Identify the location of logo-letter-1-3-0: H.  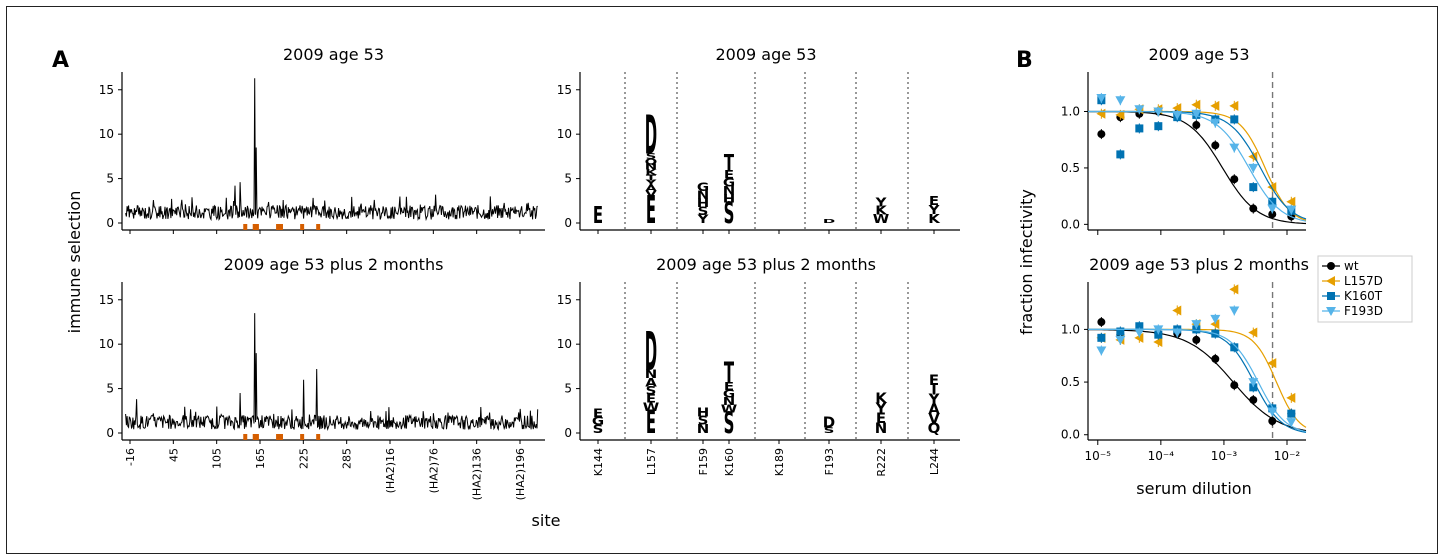
(703, 413).